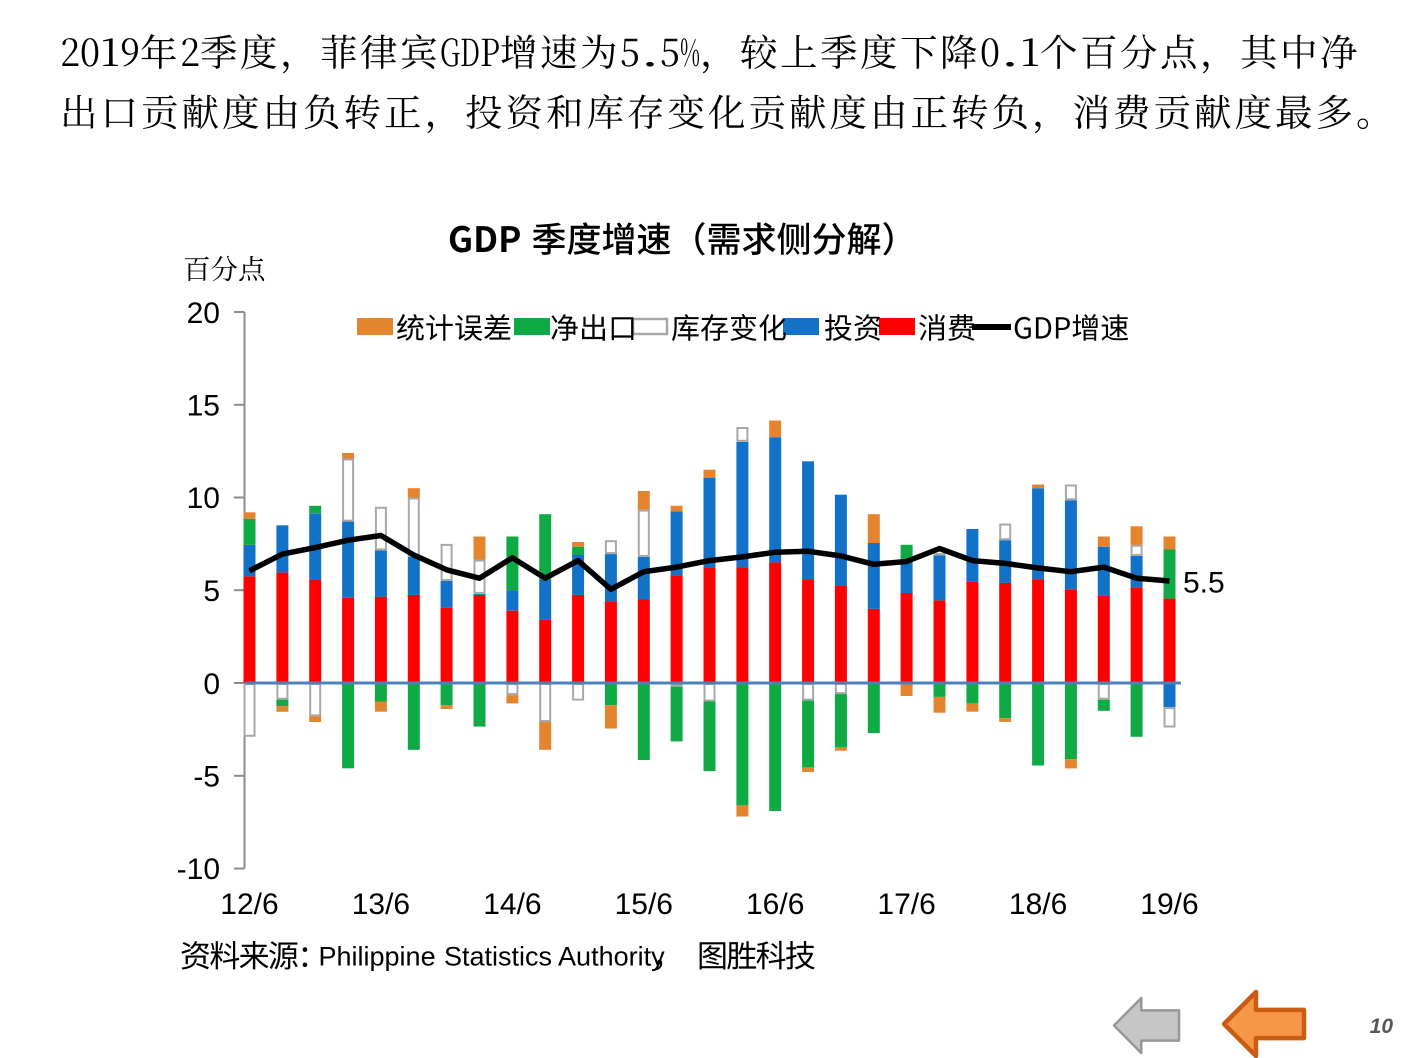 The width and height of the screenshot is (1411, 1058). Describe the element at coordinates (203, 313) in the screenshot. I see `svg-text: 20` at that location.